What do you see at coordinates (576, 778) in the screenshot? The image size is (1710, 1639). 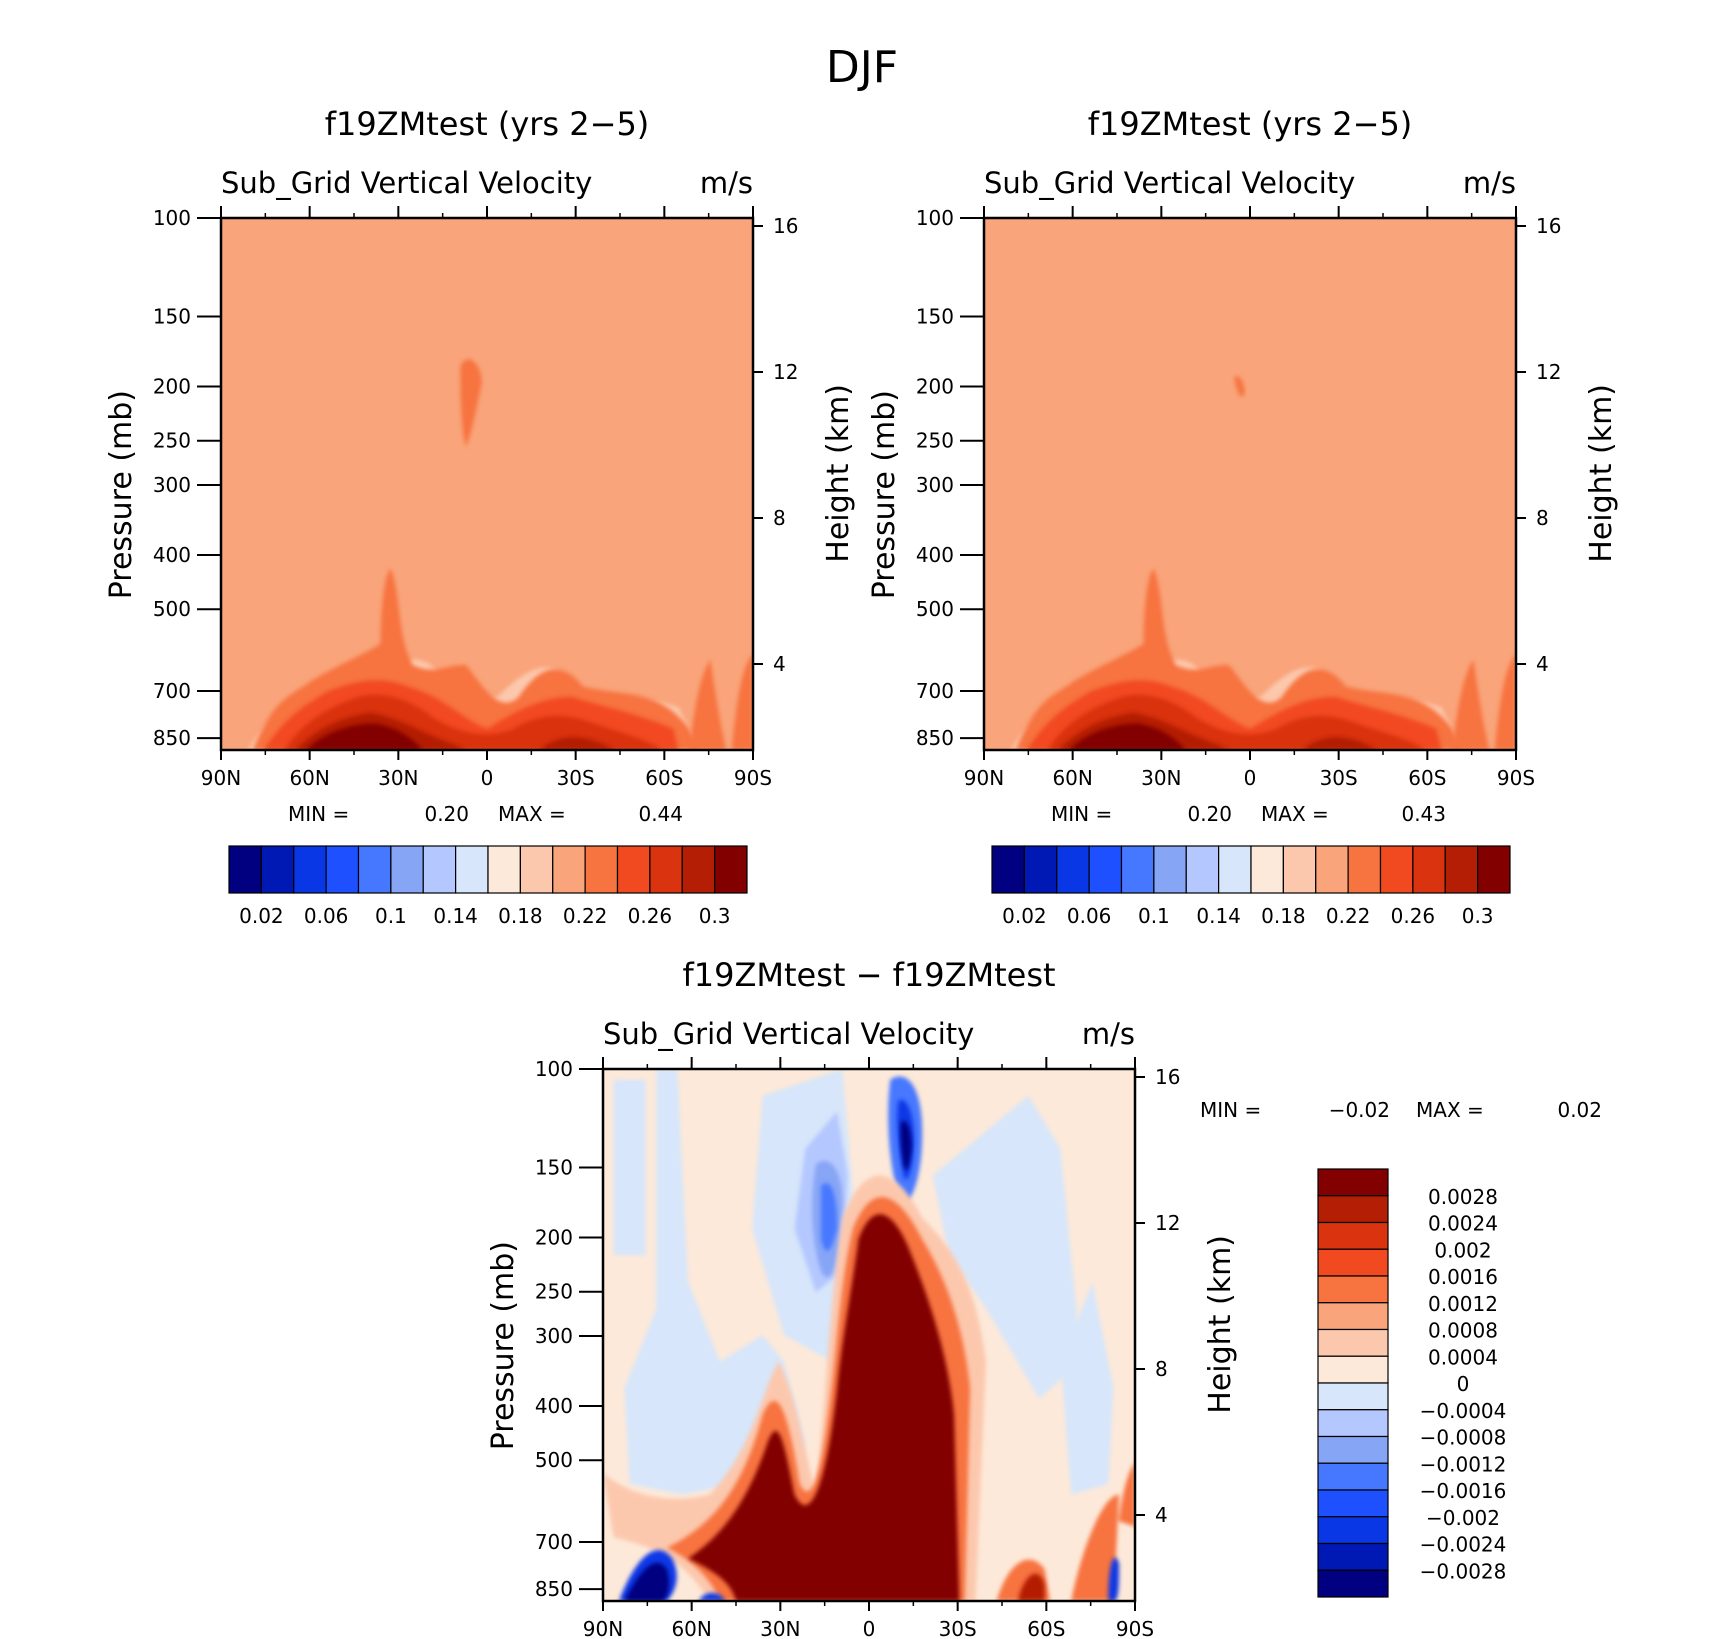 I see `x-tick-label: 30S` at bounding box center [576, 778].